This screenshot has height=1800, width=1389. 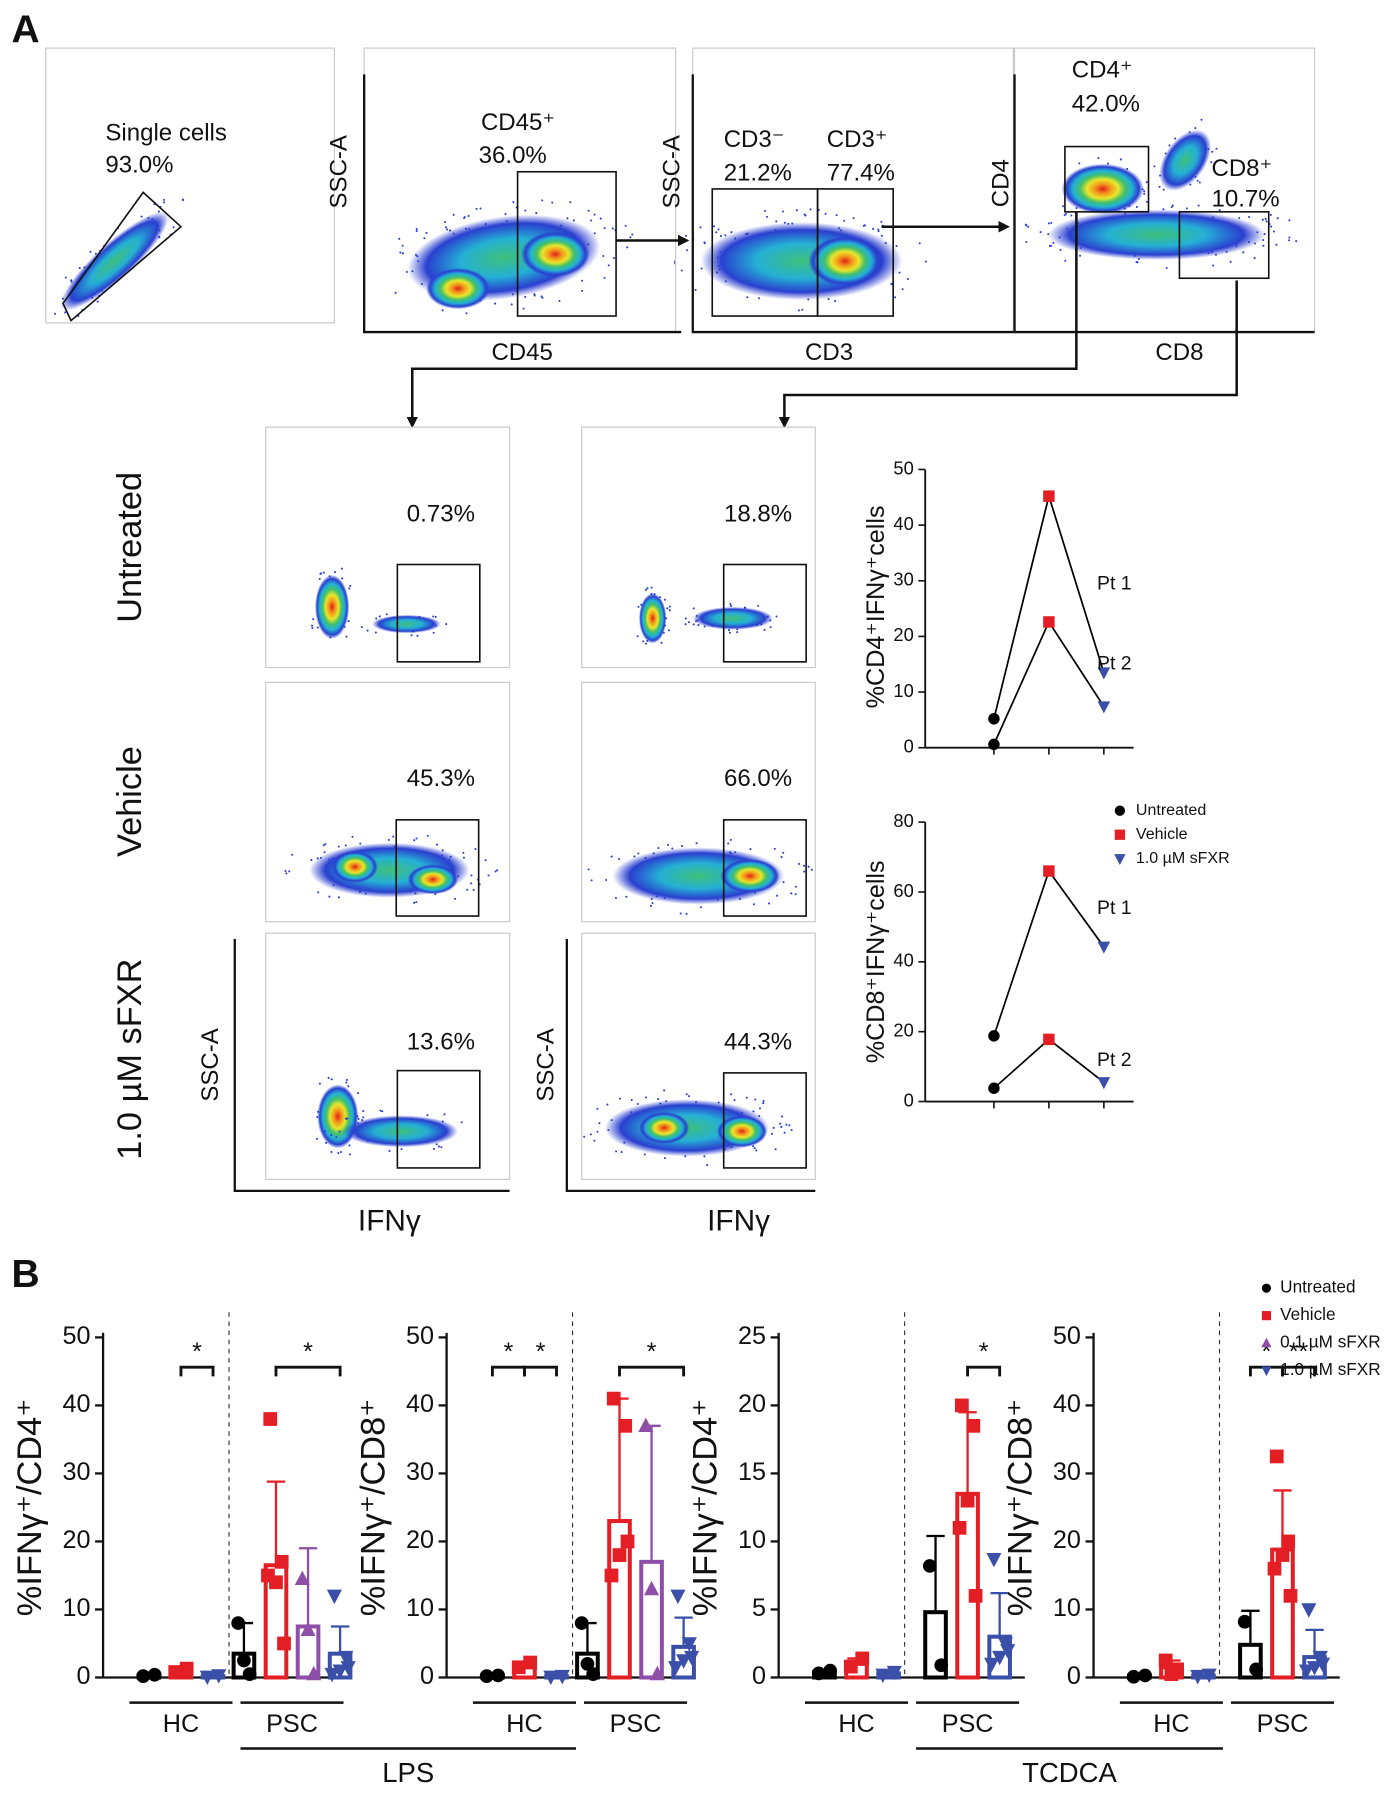 I want to click on gate-percent: 10.7%, so click(x=1245, y=199).